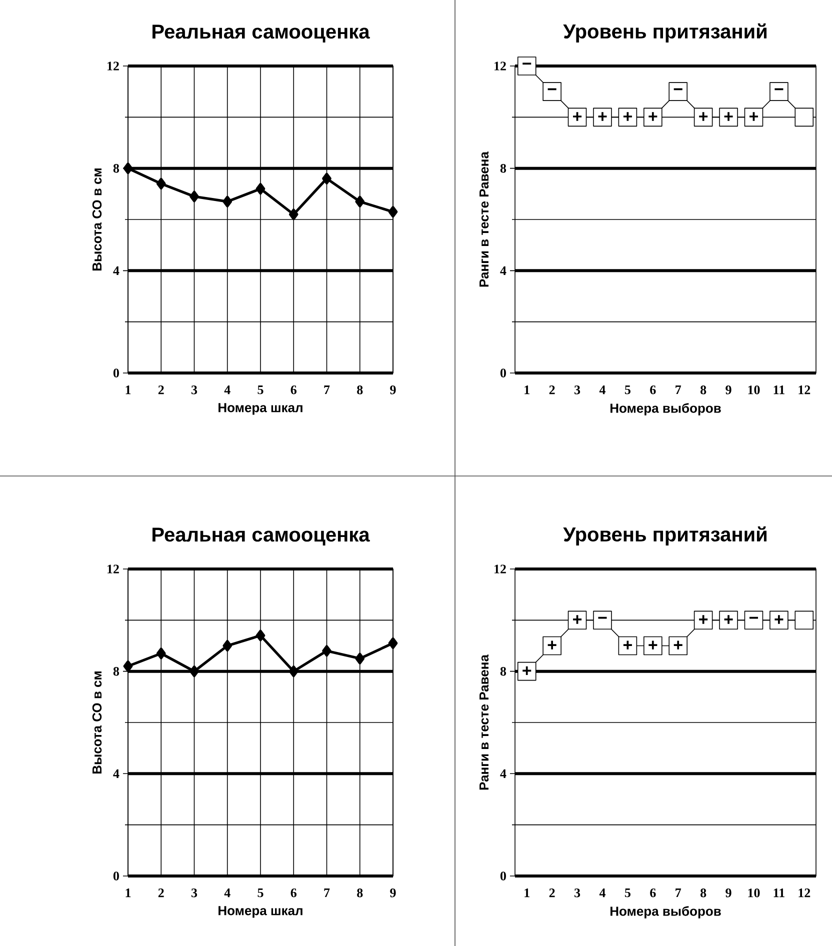 This screenshot has width=832, height=946. I want to click on chart-title: Уровень притязаний, so click(664, 32).